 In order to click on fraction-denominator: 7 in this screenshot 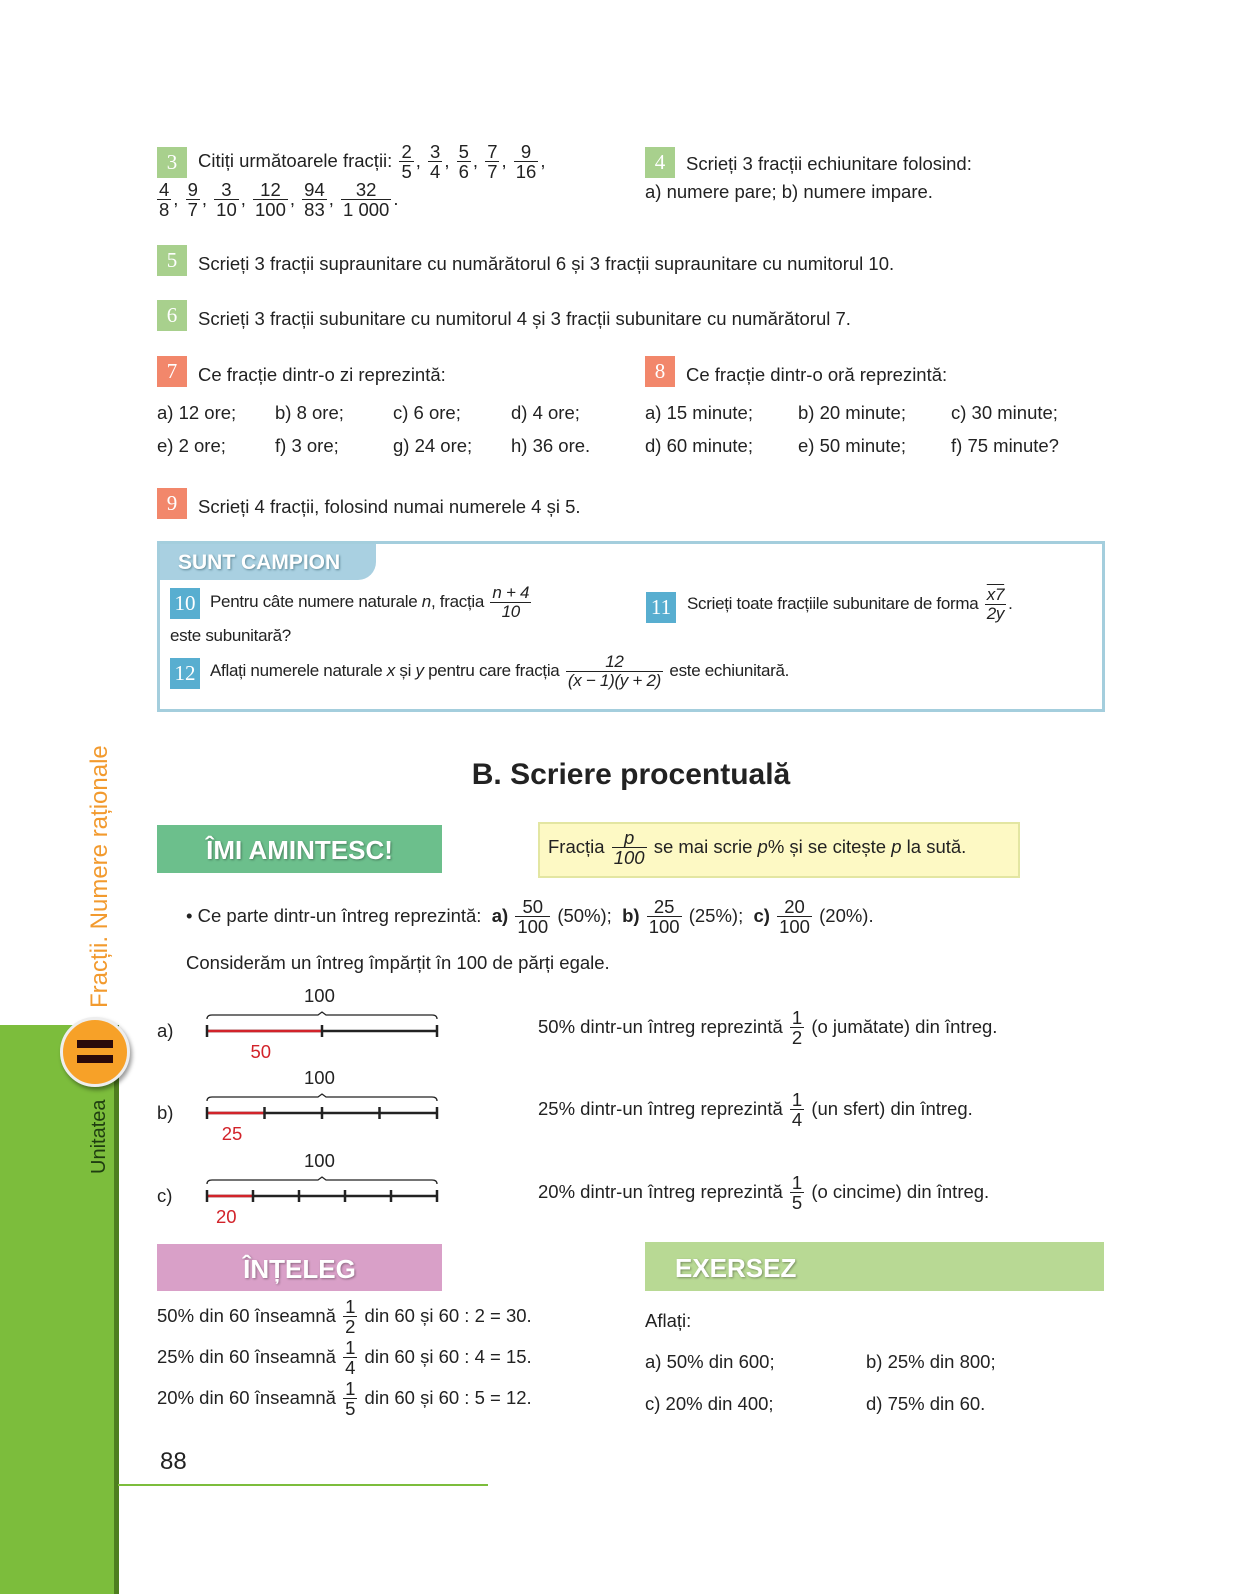, I will do `click(192, 210)`.